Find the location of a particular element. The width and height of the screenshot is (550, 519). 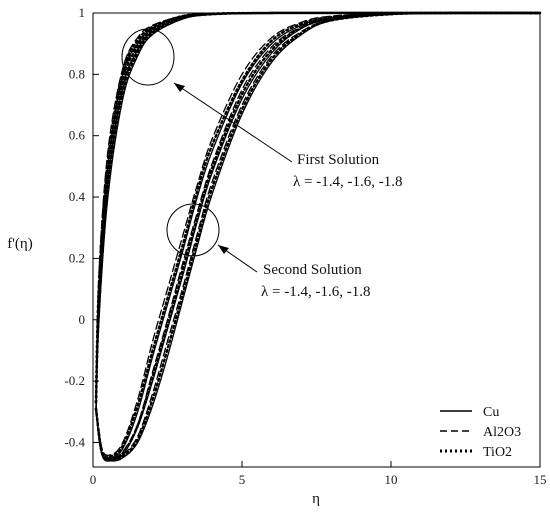

y-axis-ticks: -0.4 -0.2 0 0.2 0.4 0.6 0.8 1 is located at coordinates (81, 227).